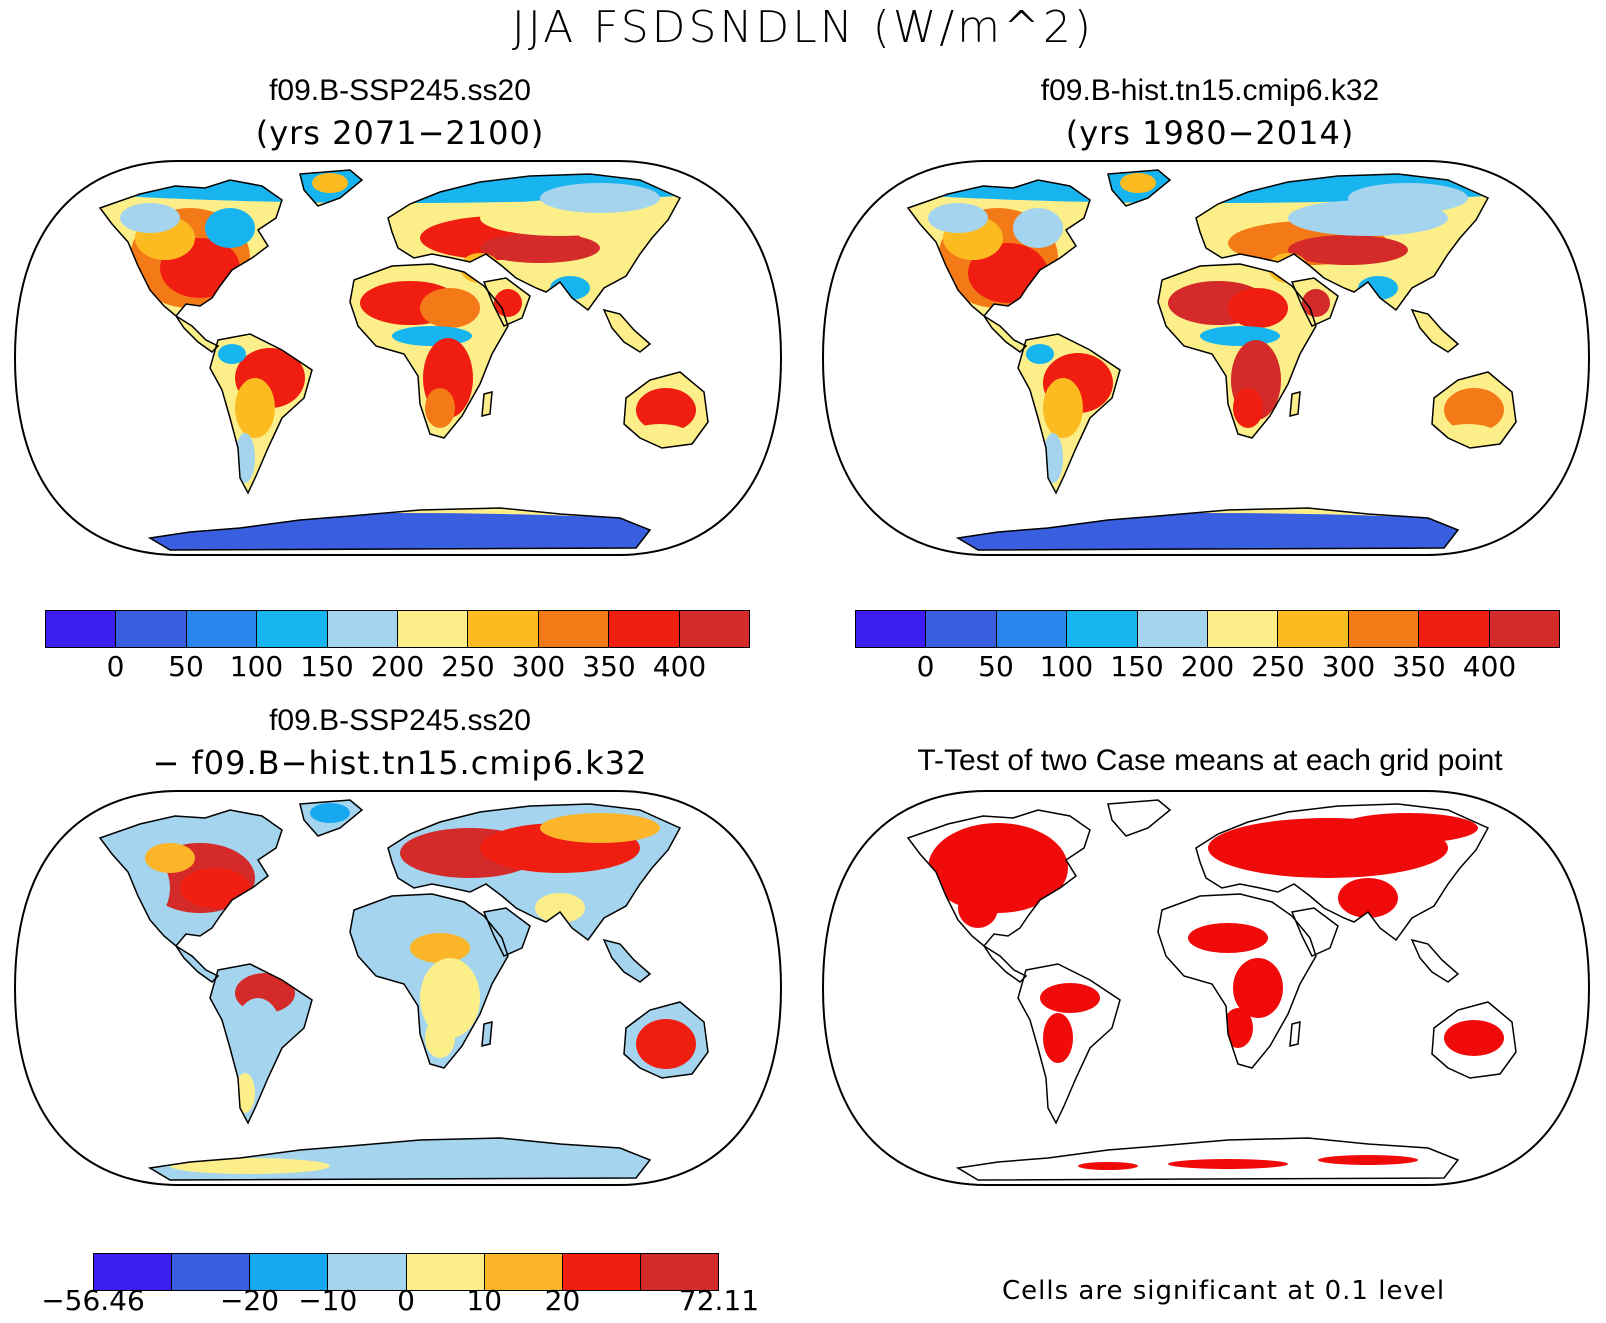 The image size is (1606, 1323). I want to click on colorbar-tick-label: 300, so click(1348, 666).